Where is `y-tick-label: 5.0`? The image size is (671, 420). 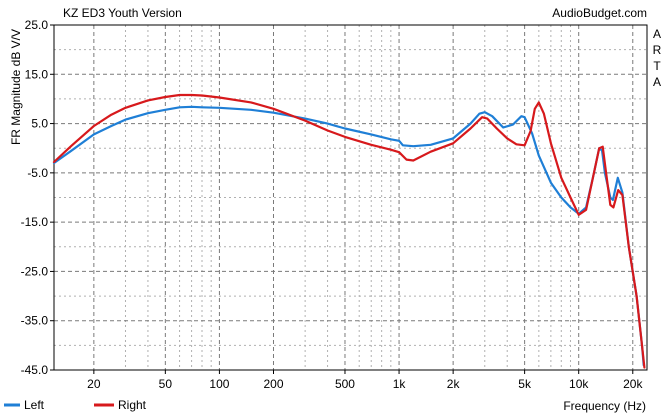
y-tick-label: 5.0 is located at coordinates (39, 124).